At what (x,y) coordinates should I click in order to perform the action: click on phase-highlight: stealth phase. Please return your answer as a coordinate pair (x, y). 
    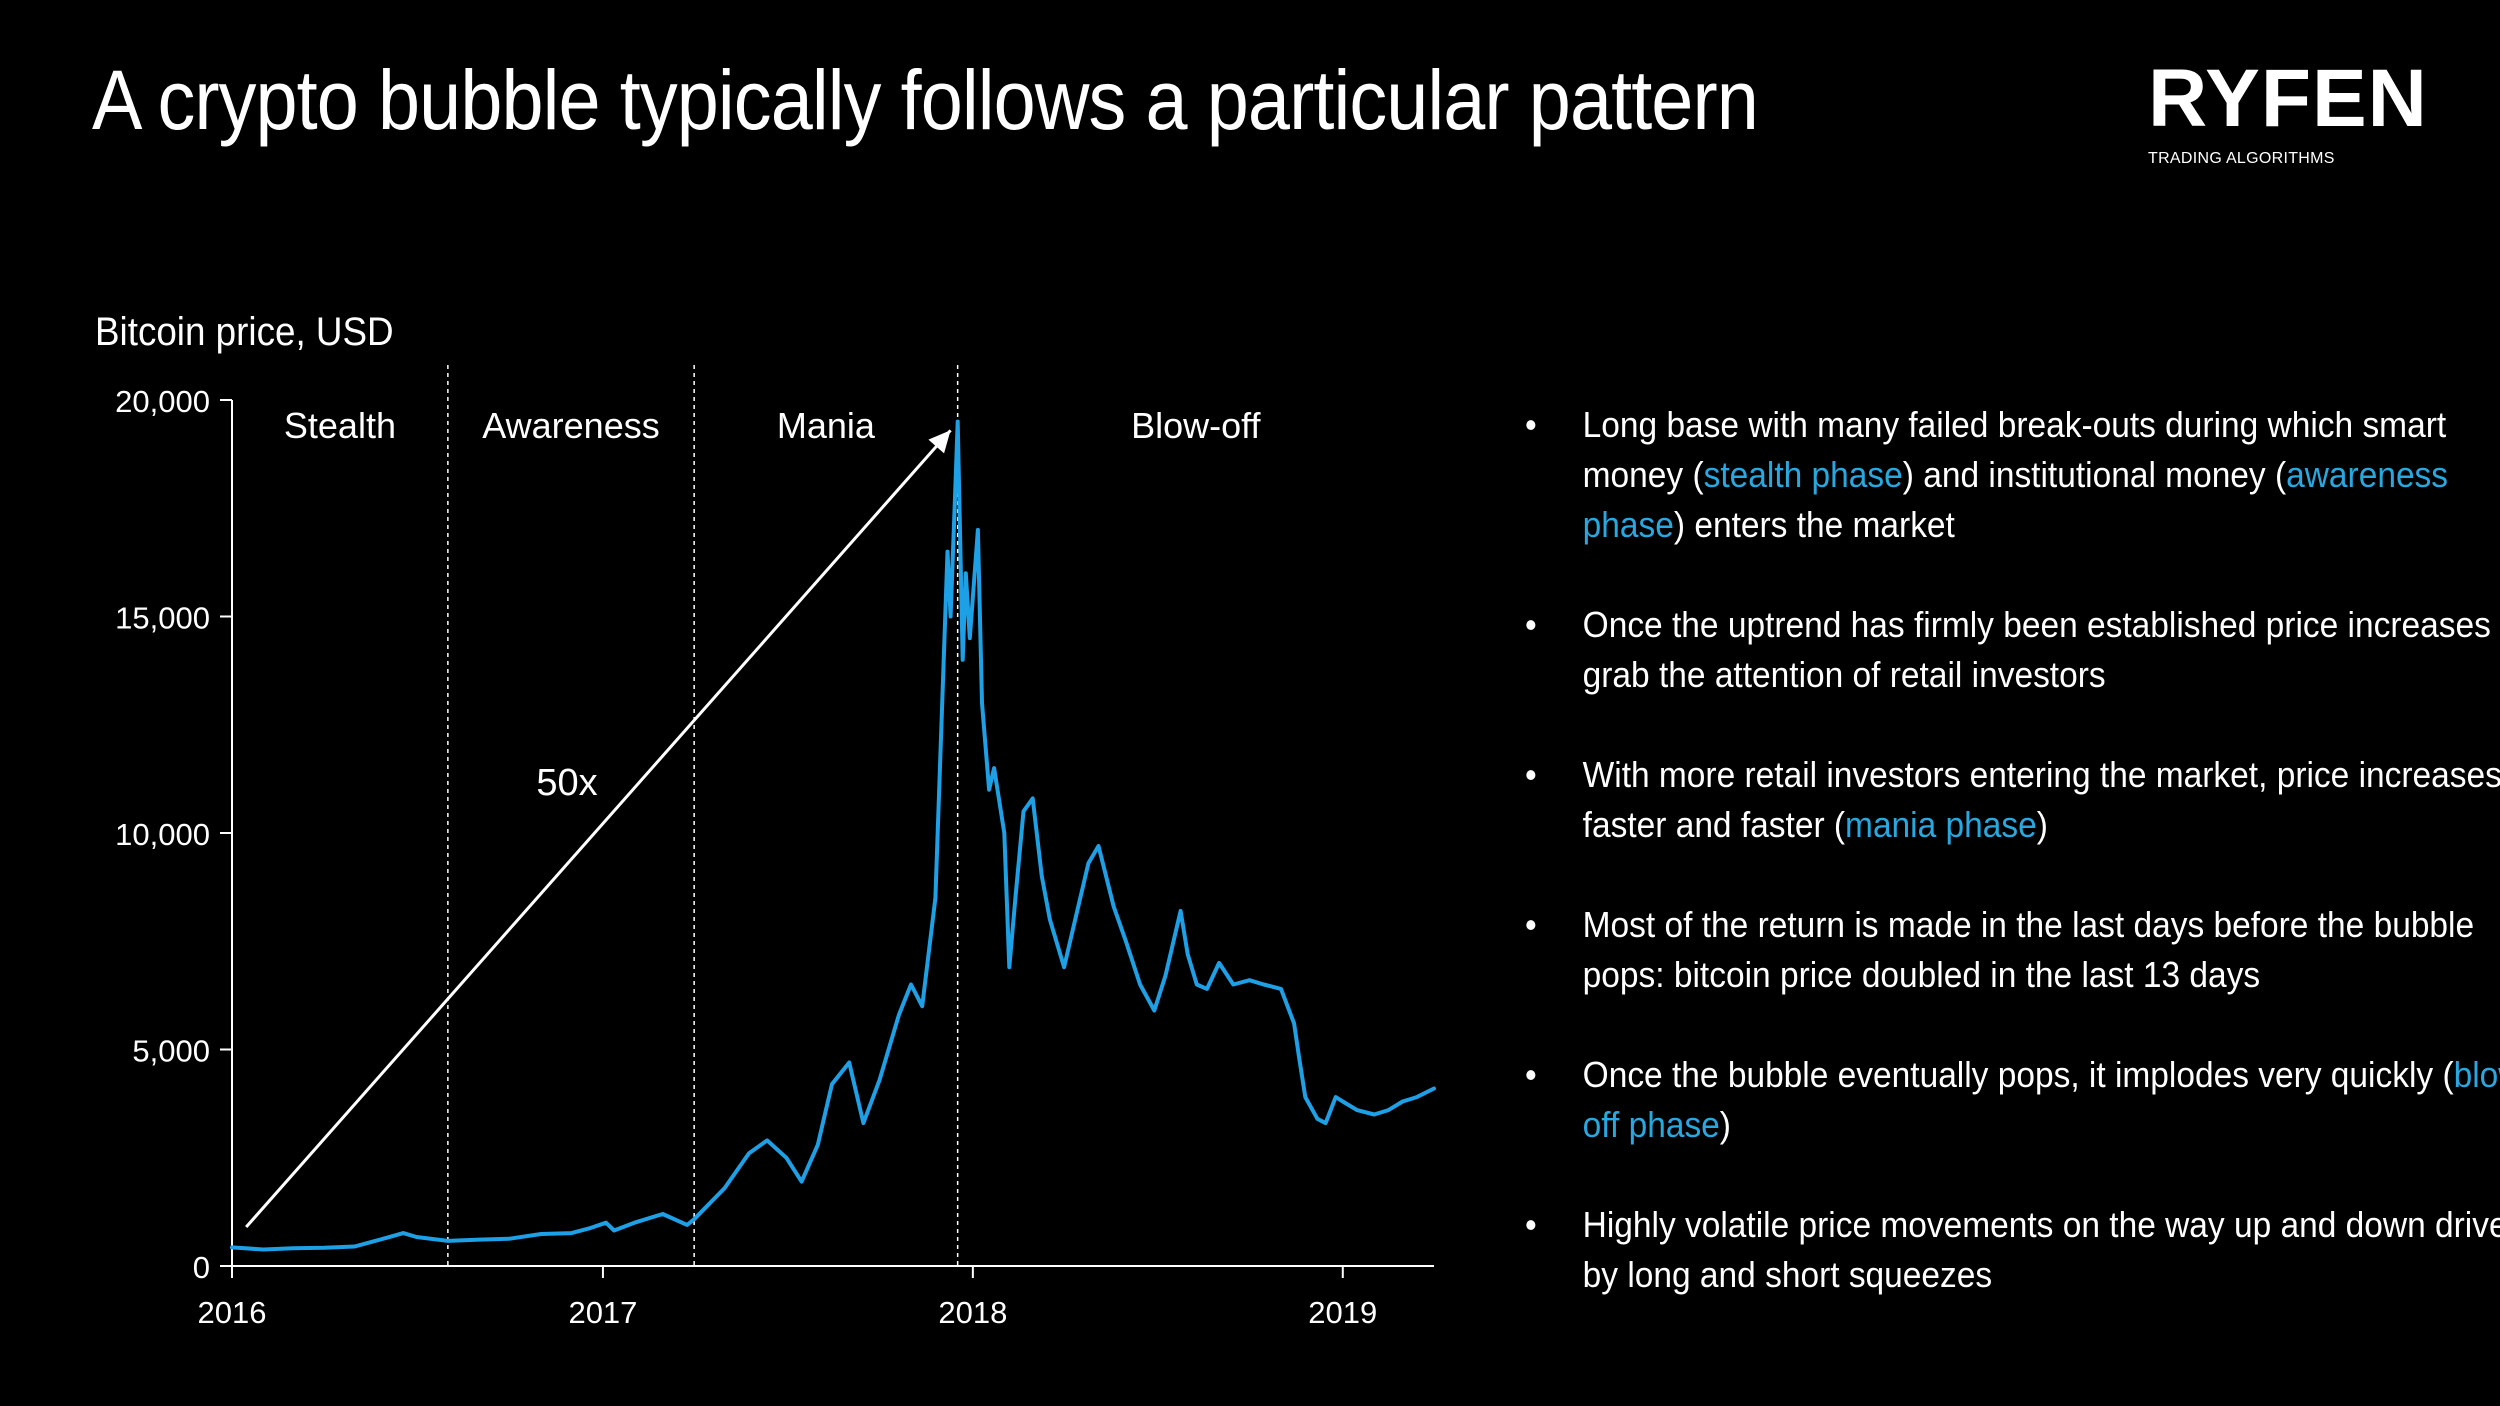
    Looking at the image, I should click on (1803, 474).